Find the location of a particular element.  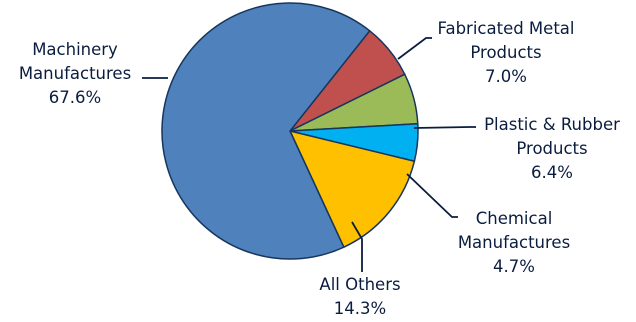

leader-line-plastic-rubber-products is located at coordinates (444, 127).